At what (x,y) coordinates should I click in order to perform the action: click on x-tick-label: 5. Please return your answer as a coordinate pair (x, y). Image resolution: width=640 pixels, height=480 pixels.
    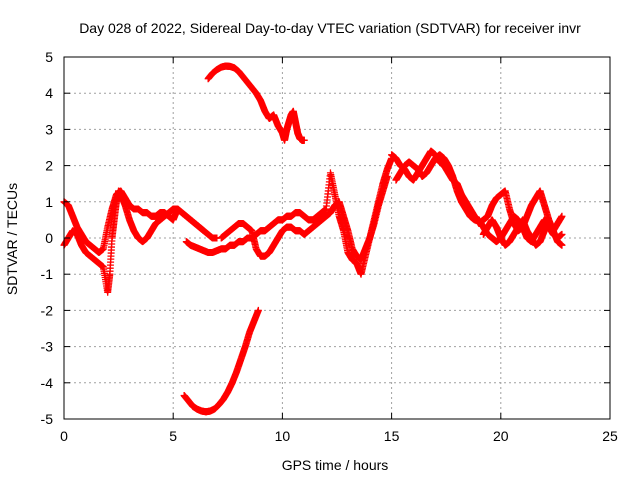
    Looking at the image, I should click on (173, 436).